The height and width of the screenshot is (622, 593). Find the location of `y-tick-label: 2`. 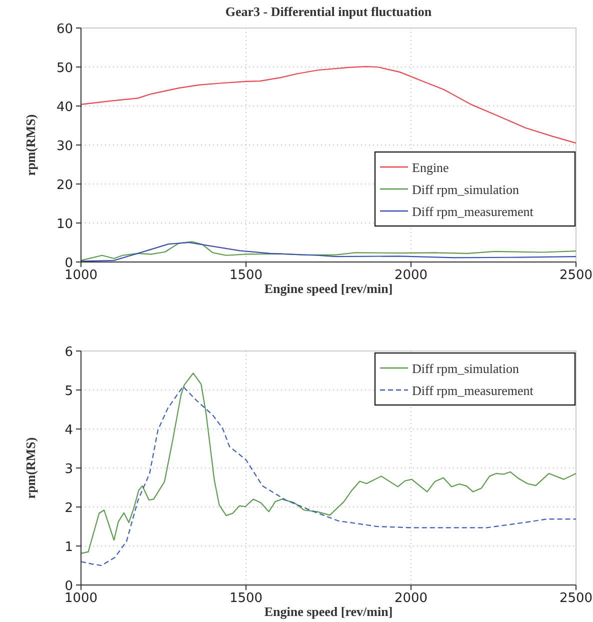

y-tick-label: 2 is located at coordinates (68, 508).